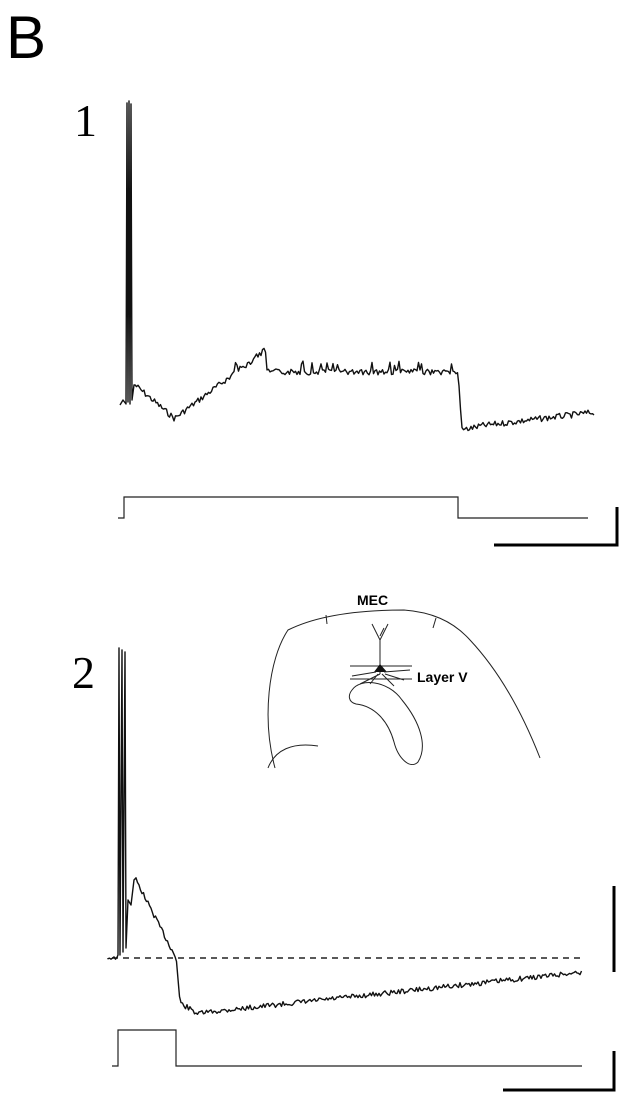 The image size is (632, 1096). What do you see at coordinates (372, 600) in the screenshot?
I see `region-label-mec: MEC` at bounding box center [372, 600].